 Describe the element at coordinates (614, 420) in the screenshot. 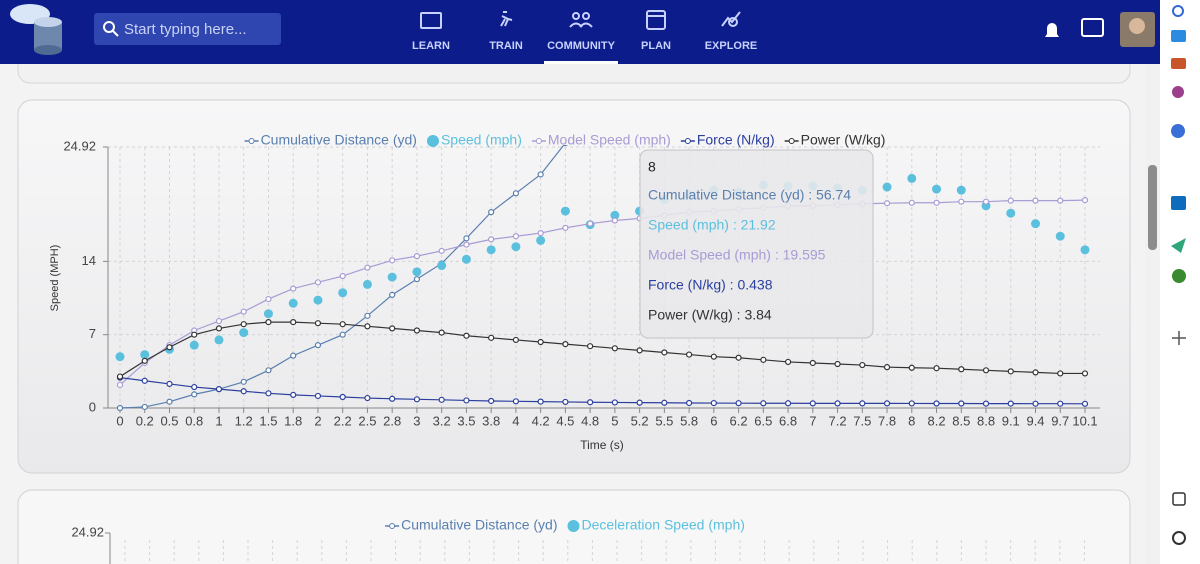

I see `x-tick-label: 5` at that location.